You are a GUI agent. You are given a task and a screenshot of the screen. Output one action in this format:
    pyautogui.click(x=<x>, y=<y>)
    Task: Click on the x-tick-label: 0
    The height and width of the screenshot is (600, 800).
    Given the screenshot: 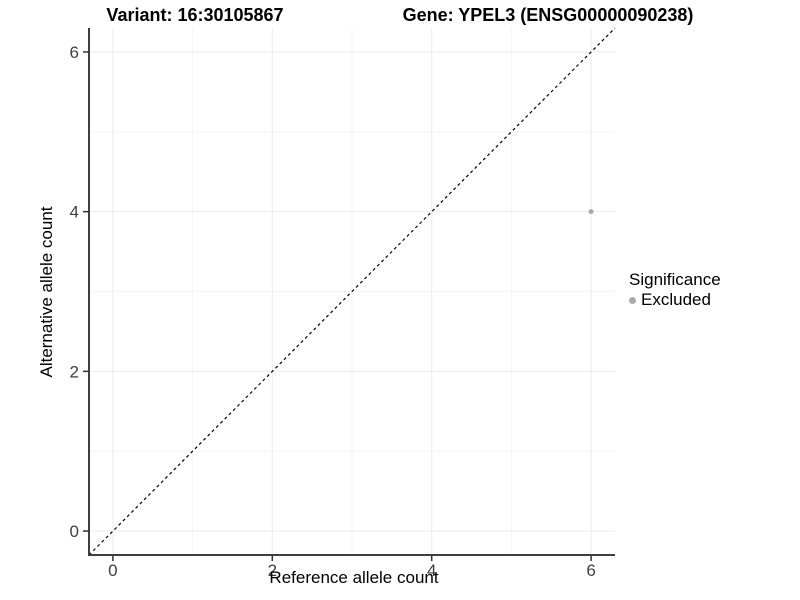 What is the action you would take?
    pyautogui.click(x=112, y=570)
    